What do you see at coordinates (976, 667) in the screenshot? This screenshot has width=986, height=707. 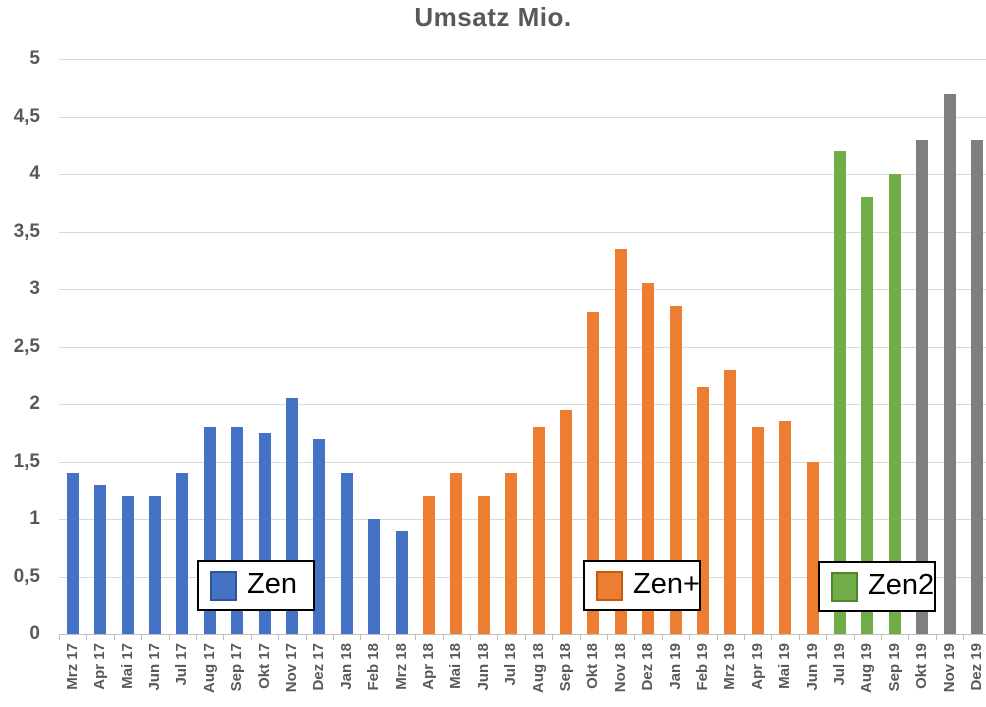 I see `x-axis-label: Dez 19` at bounding box center [976, 667].